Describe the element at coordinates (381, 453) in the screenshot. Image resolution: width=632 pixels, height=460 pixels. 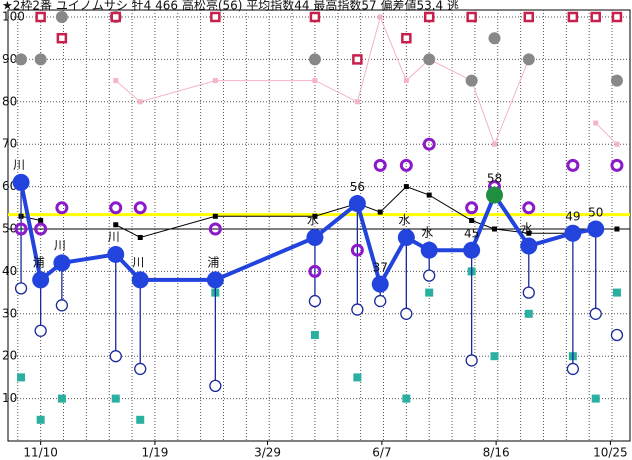
I see `x-tick-label: 6/7` at that location.